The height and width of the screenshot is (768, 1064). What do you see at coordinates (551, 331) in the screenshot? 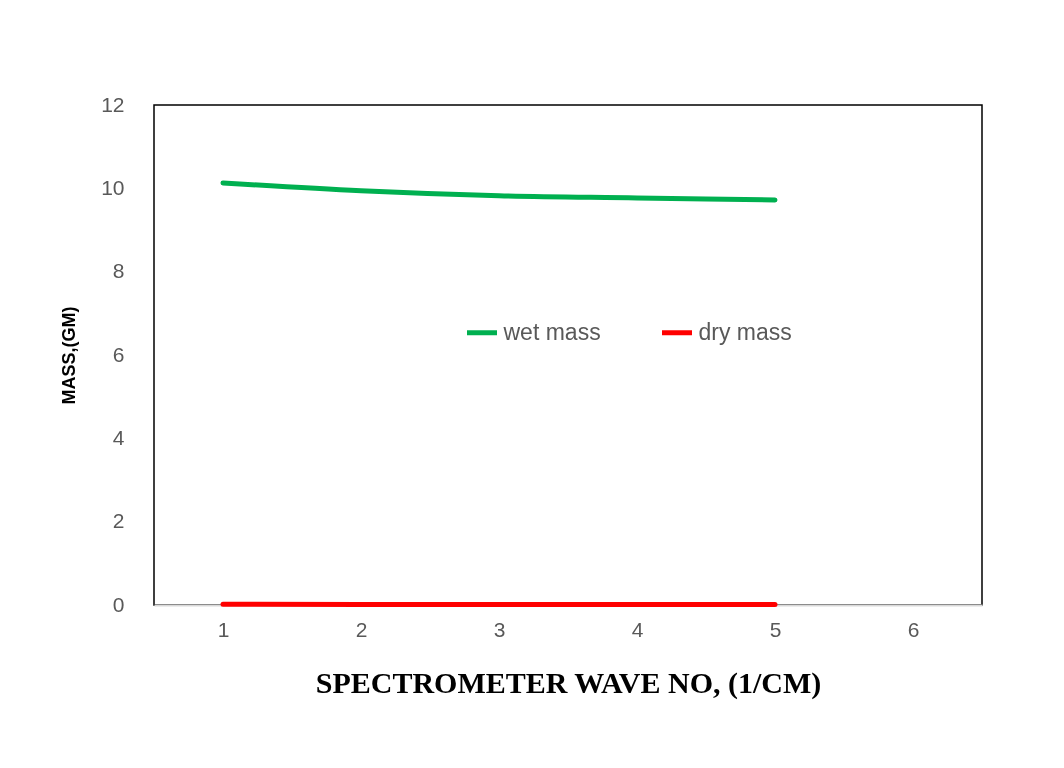
I see `legend-label: wet mass` at bounding box center [551, 331].